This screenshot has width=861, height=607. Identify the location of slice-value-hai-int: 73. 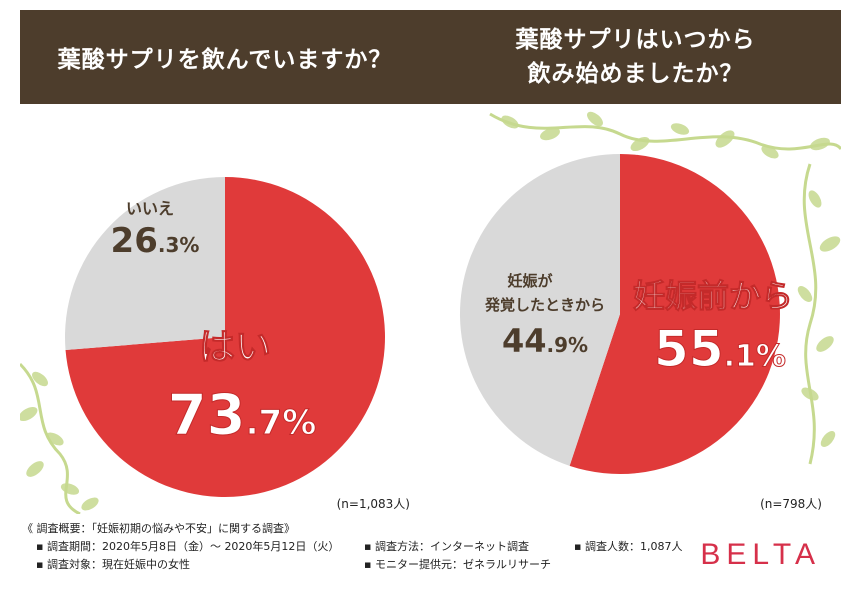
(207, 415).